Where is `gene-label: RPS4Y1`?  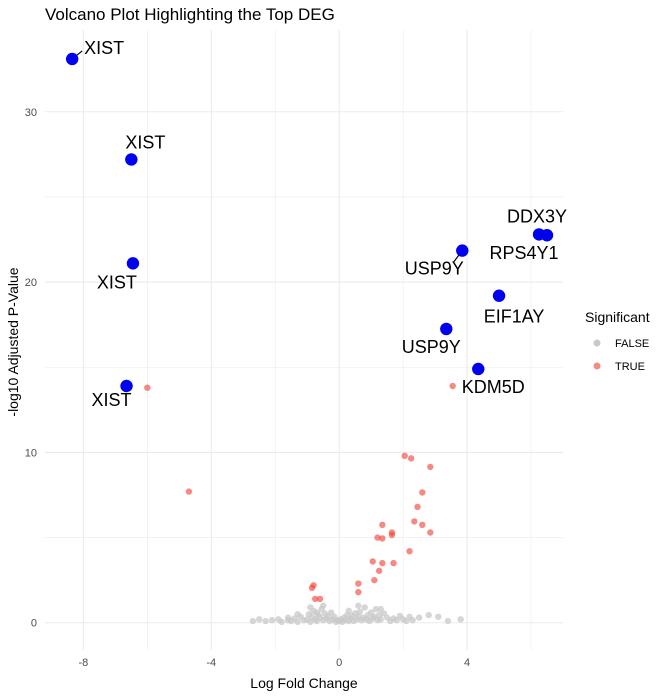
gene-label: RPS4Y1 is located at coordinates (523, 253).